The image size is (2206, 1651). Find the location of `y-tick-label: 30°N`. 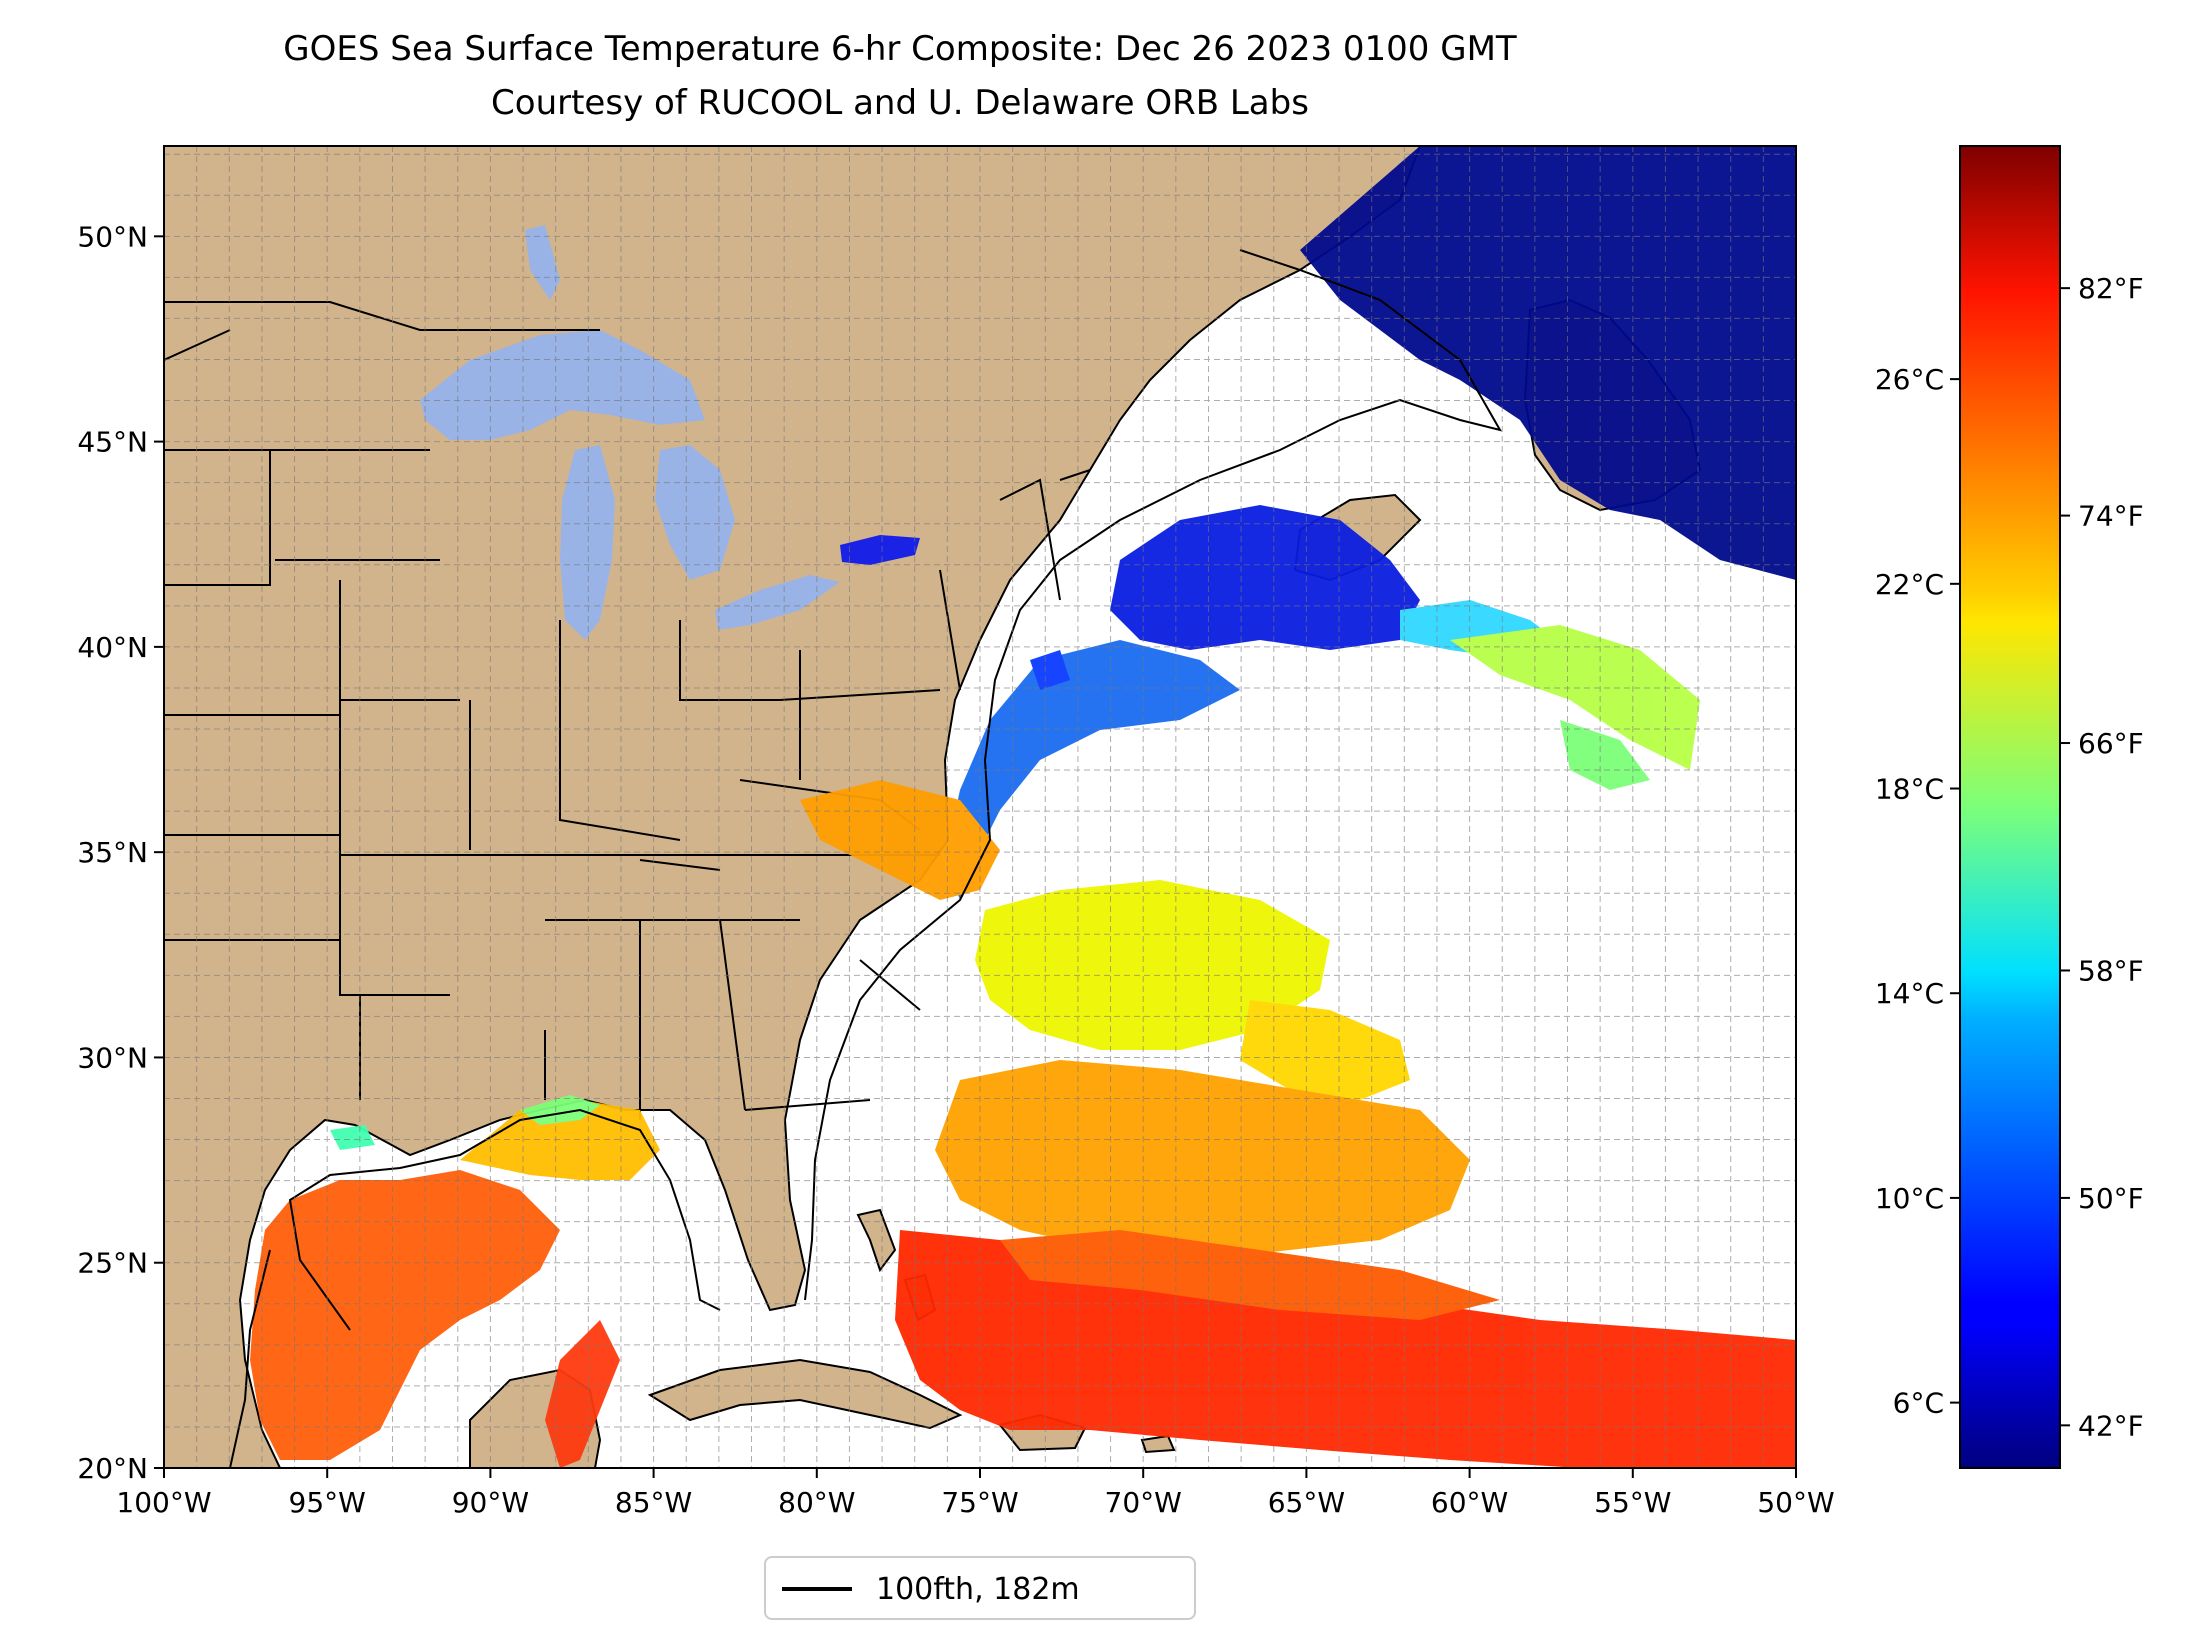

y-tick-label: 30°N is located at coordinates (112, 1057).